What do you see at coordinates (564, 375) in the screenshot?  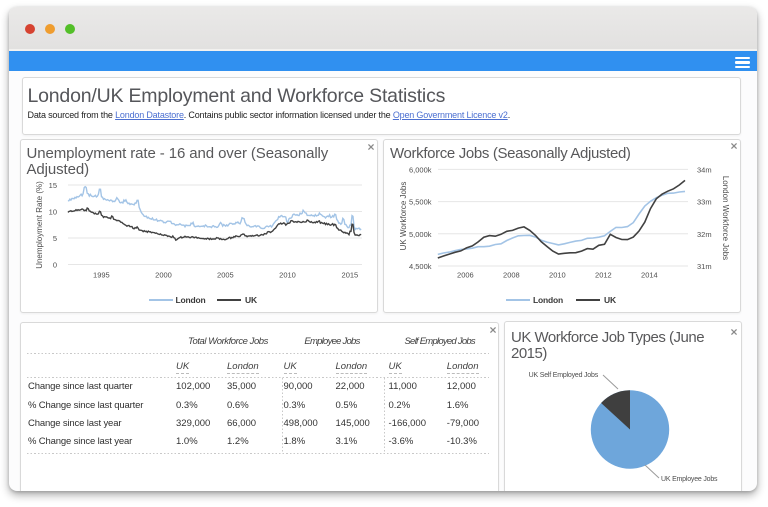 I see `svg-text: UK Self Employed Jobs` at bounding box center [564, 375].